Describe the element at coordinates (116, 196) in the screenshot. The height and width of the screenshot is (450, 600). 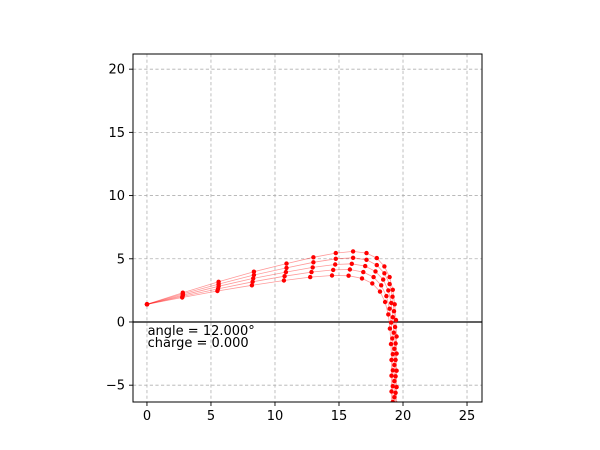
I see `y-tick-label: 10` at that location.